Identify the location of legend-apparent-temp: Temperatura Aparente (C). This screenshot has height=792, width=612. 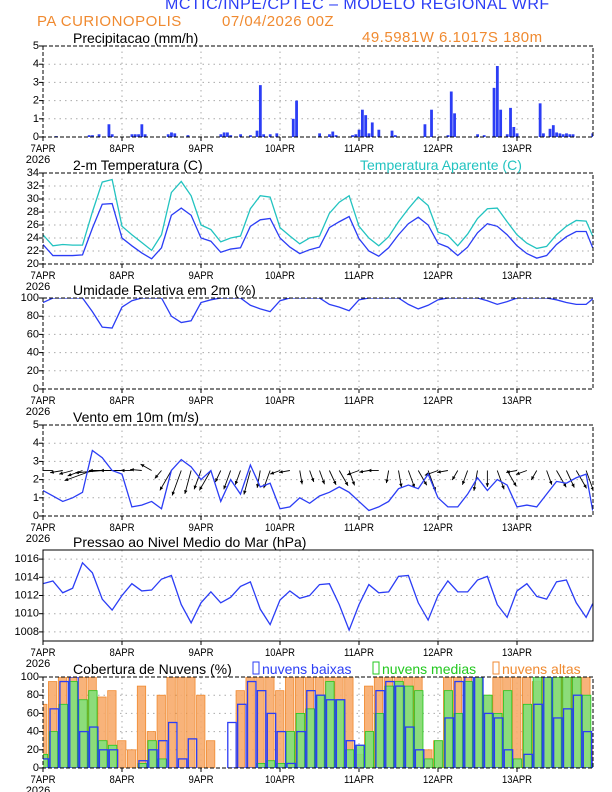
(441, 165).